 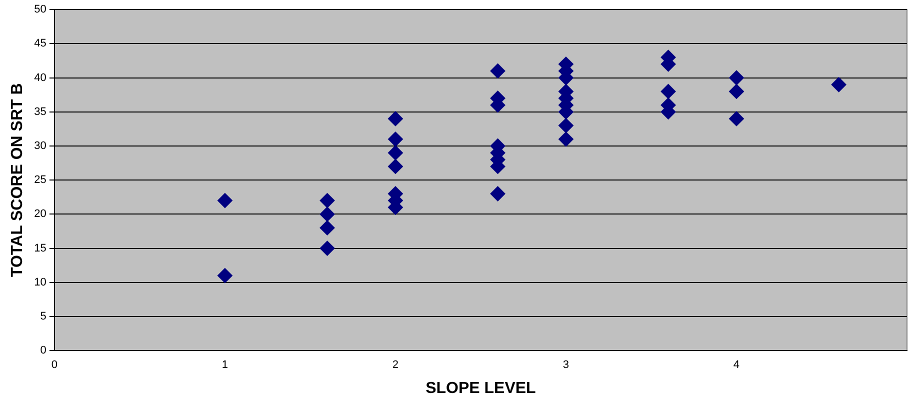 What do you see at coordinates (40, 248) in the screenshot?
I see `y-tick-label: 15` at bounding box center [40, 248].